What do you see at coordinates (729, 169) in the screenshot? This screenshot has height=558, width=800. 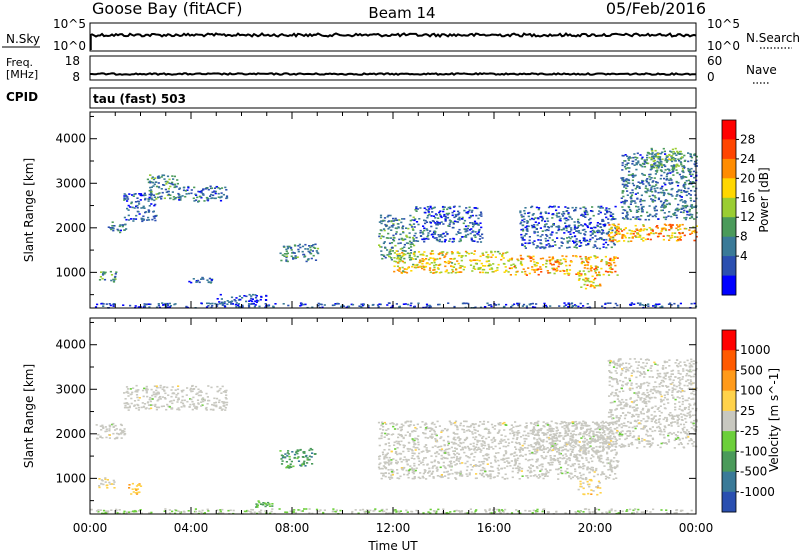 I see `power-colorbar-swatch` at bounding box center [729, 169].